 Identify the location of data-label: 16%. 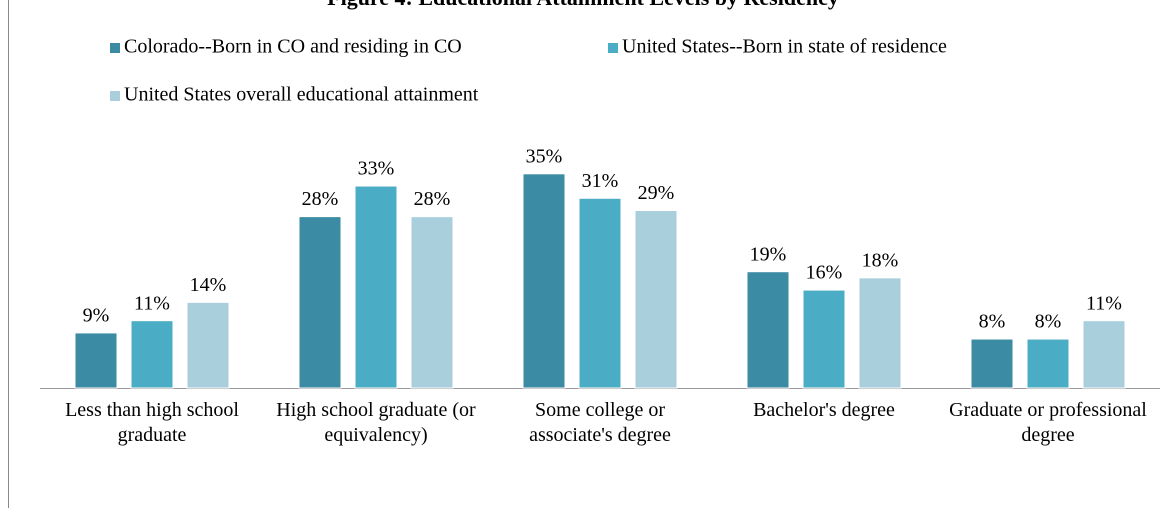
(824, 273).